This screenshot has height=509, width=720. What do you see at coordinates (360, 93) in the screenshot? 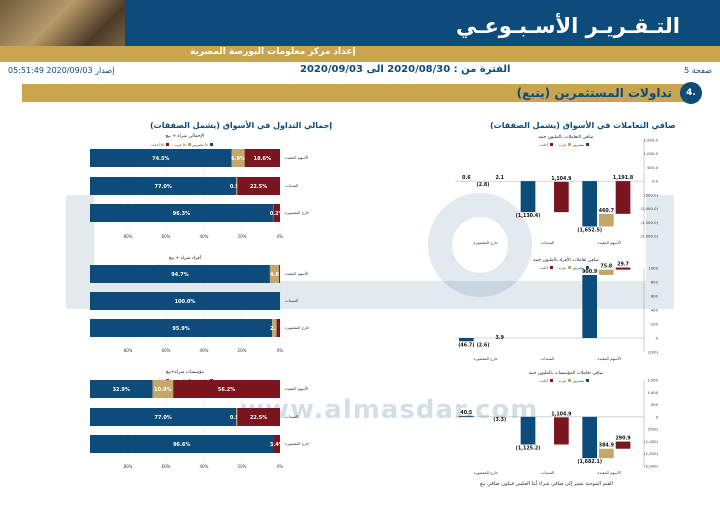
I see `section-bar` at bounding box center [360, 93].